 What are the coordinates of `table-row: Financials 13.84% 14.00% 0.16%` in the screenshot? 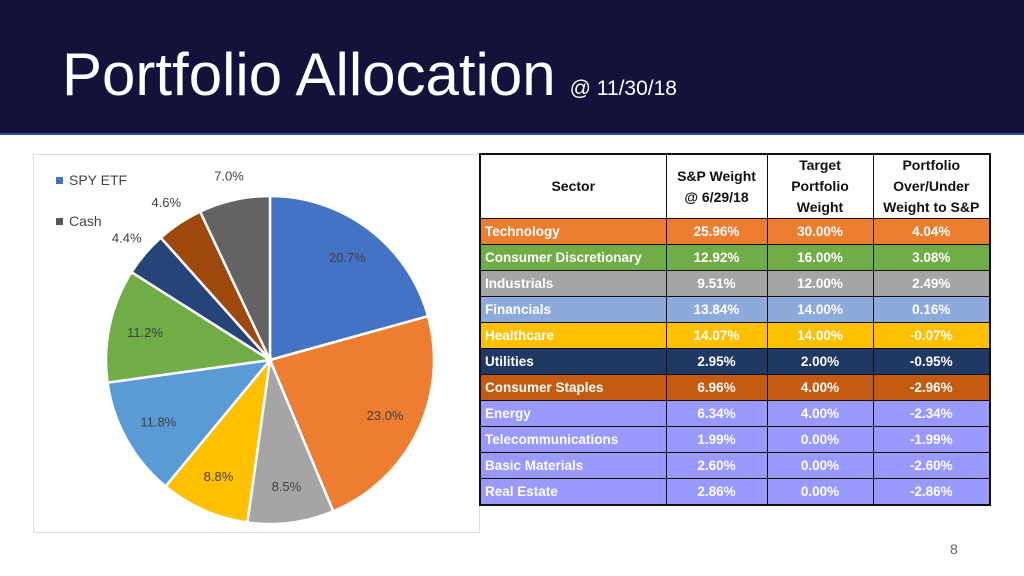 It's located at (735, 309).